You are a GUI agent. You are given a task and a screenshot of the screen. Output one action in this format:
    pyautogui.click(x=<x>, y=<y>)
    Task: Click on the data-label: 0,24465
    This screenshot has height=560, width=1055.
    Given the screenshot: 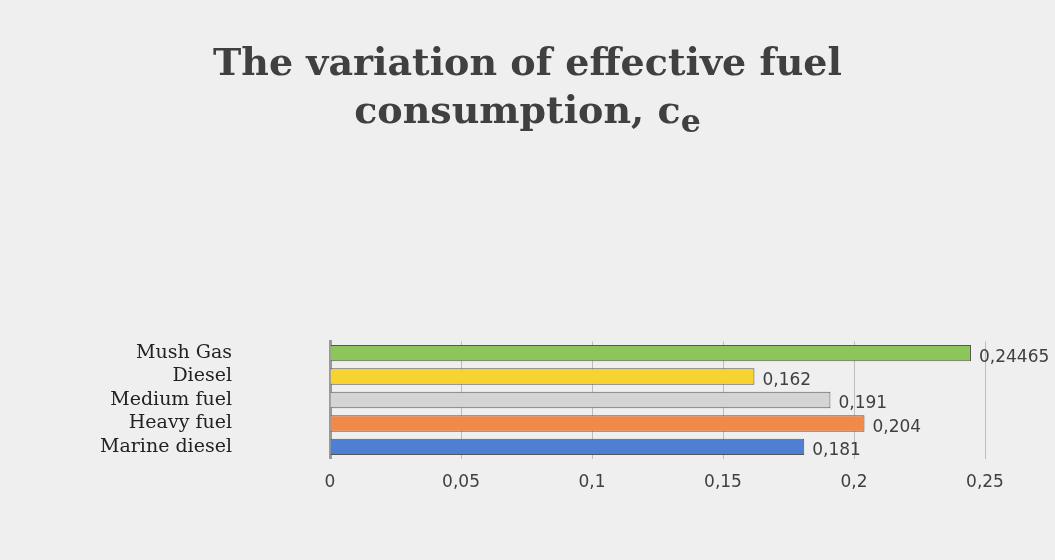 What is the action you would take?
    pyautogui.click(x=1014, y=355)
    